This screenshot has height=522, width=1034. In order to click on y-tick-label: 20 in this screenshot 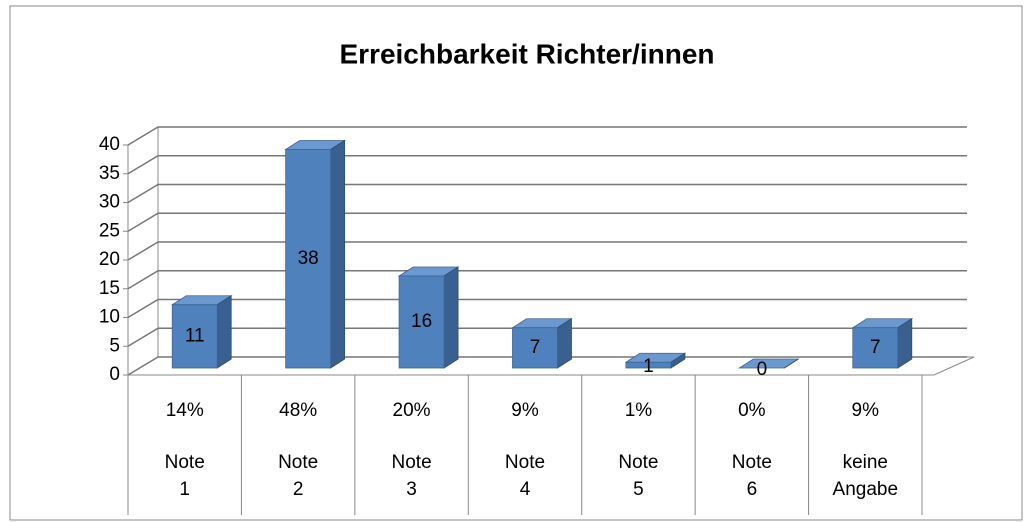, I will do `click(109, 259)`.